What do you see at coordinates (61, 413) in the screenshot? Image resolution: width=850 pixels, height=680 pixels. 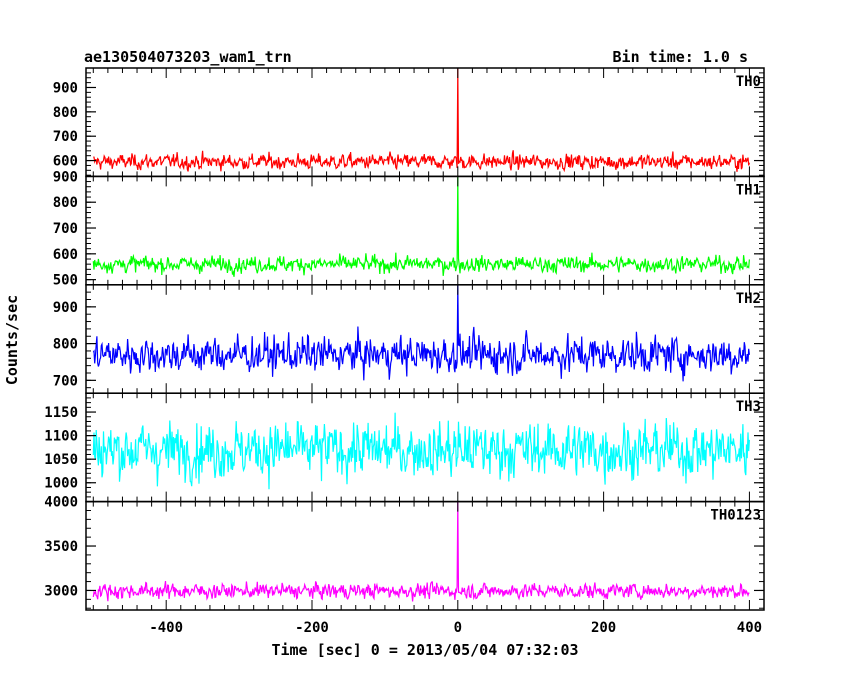 I see `y-tick-label: 1150` at bounding box center [61, 413].